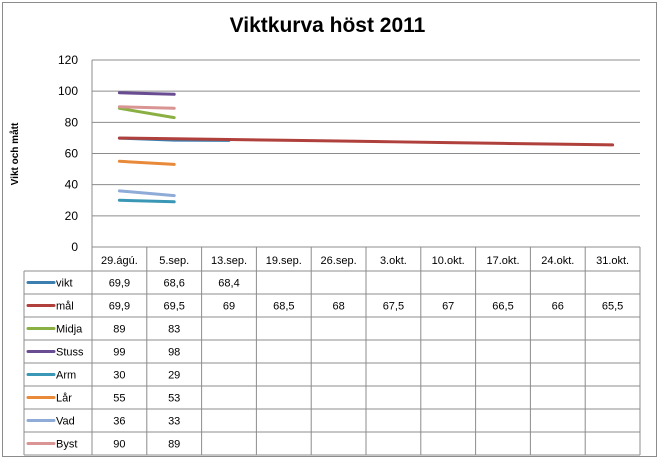 The height and width of the screenshot is (461, 661). What do you see at coordinates (69, 330) in the screenshot?
I see `legend-label: Midja` at bounding box center [69, 330].